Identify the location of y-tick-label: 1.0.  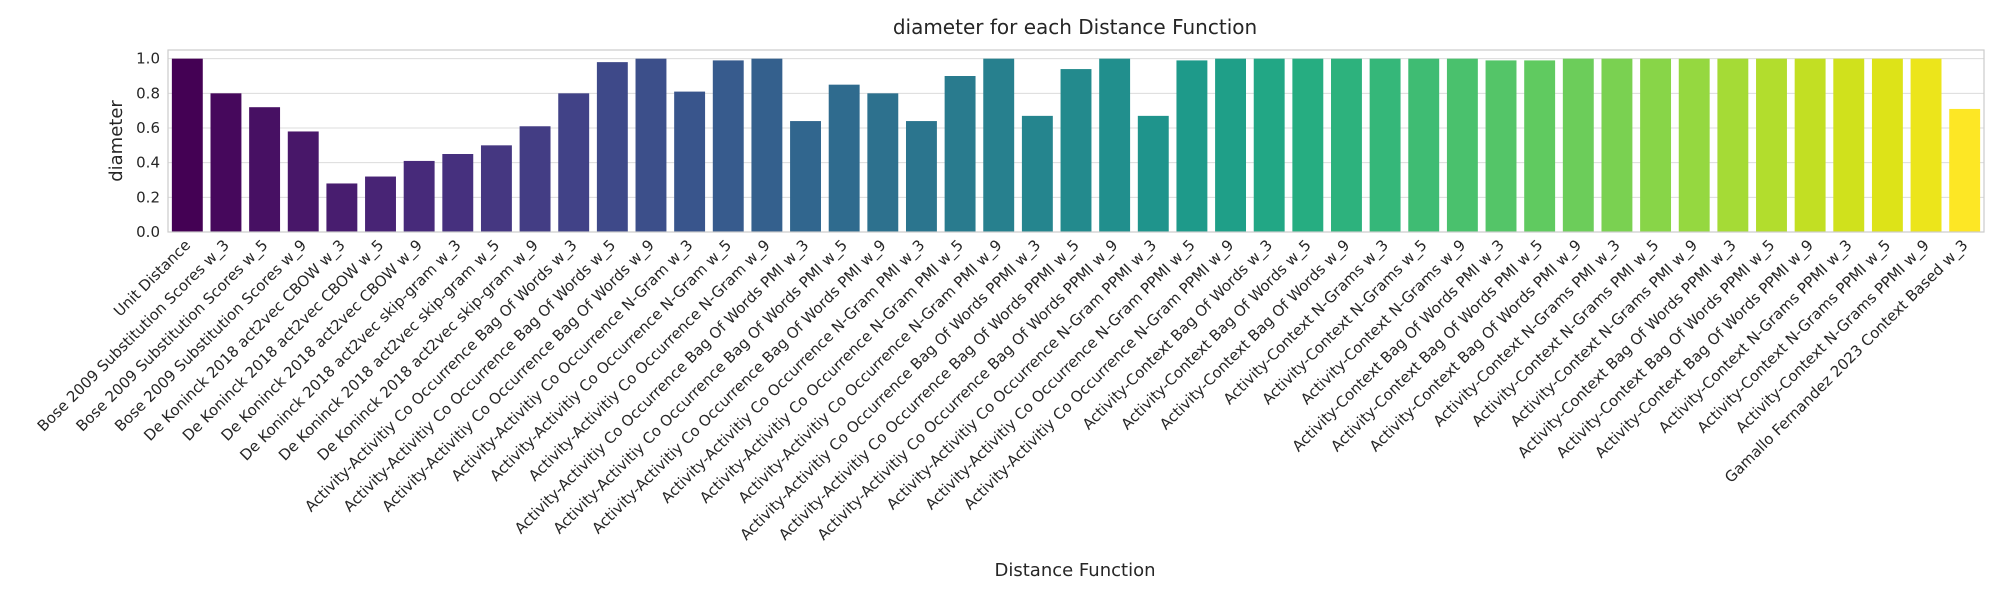
(148, 59).